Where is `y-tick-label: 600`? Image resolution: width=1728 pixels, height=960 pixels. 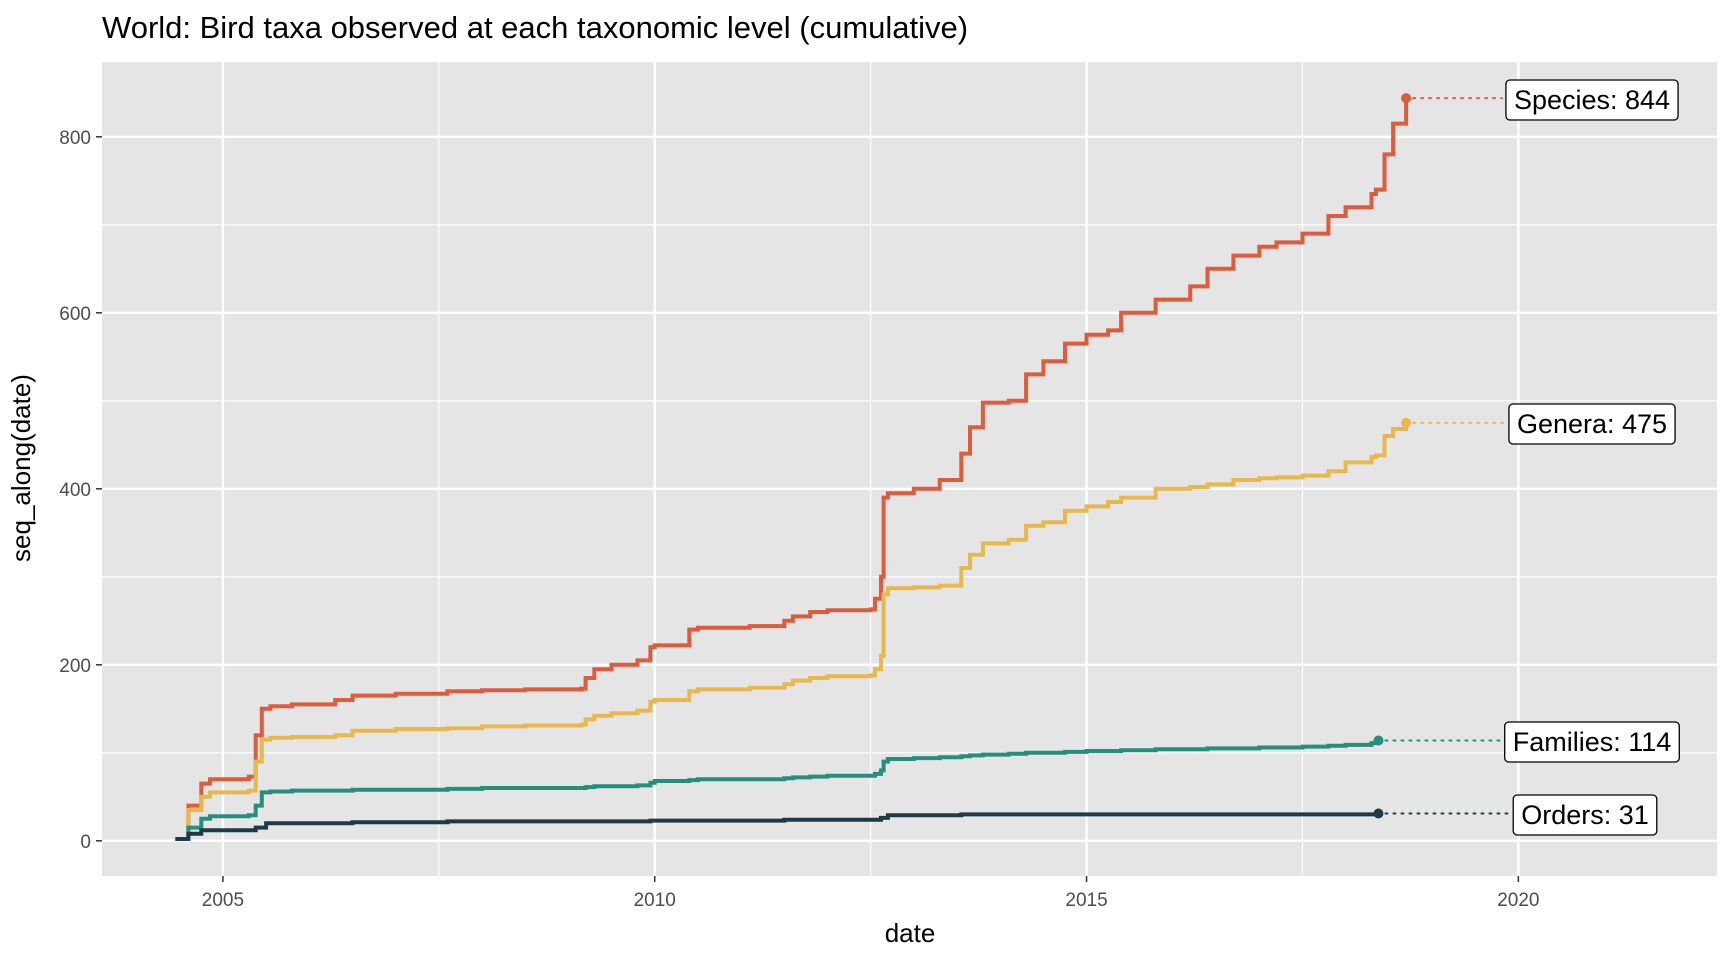 y-tick-label: 600 is located at coordinates (75, 314).